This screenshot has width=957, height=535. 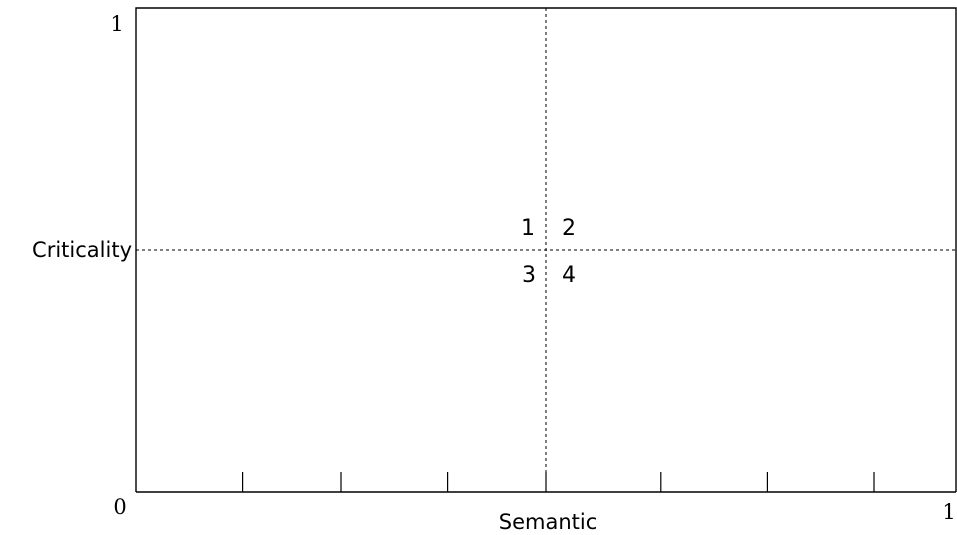 What do you see at coordinates (569, 228) in the screenshot?
I see `quadrant-label-2: 2` at bounding box center [569, 228].